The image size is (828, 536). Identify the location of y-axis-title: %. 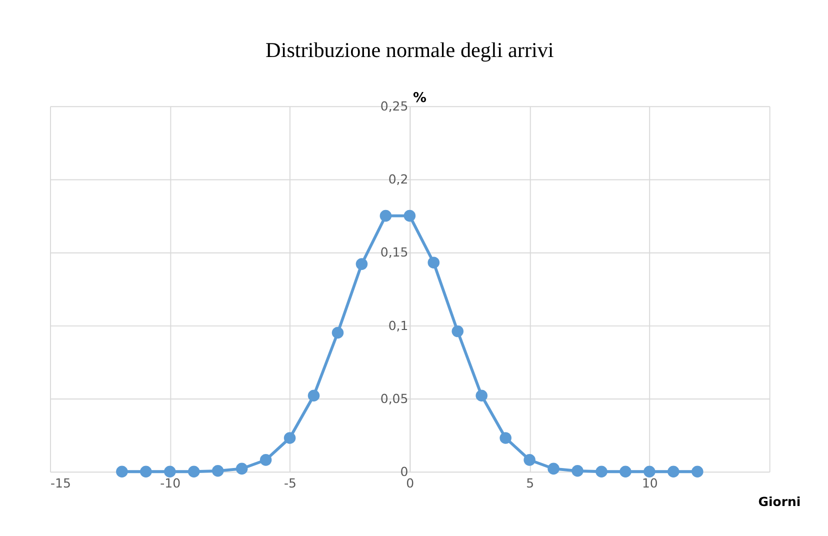
(420, 98).